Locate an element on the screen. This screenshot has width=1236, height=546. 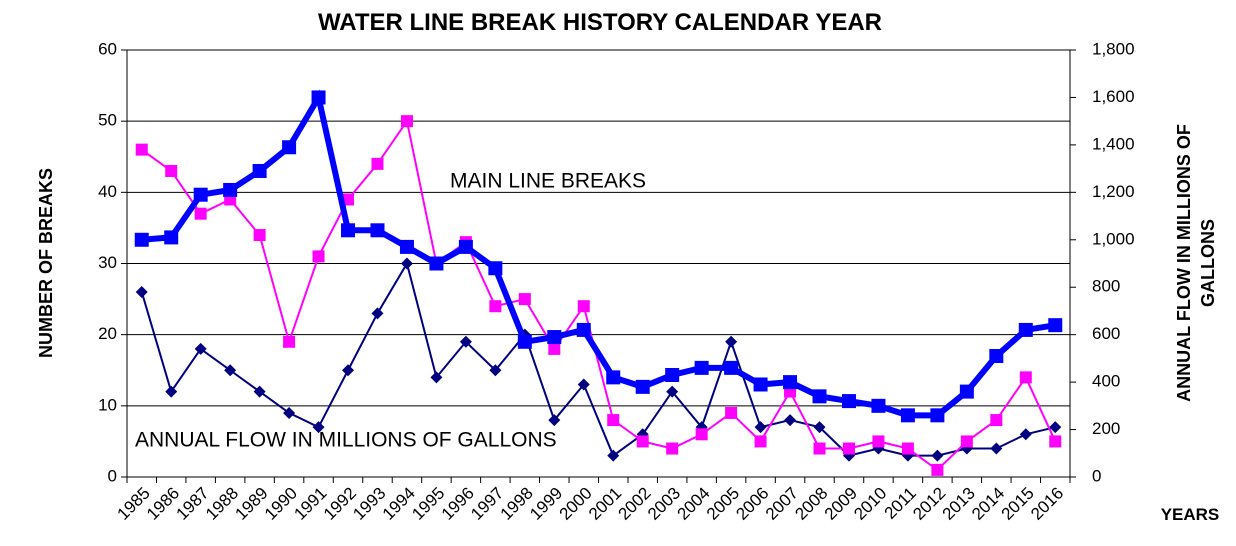
y-axis-label: NUMBER OF BREAKS is located at coordinates (46, 263).